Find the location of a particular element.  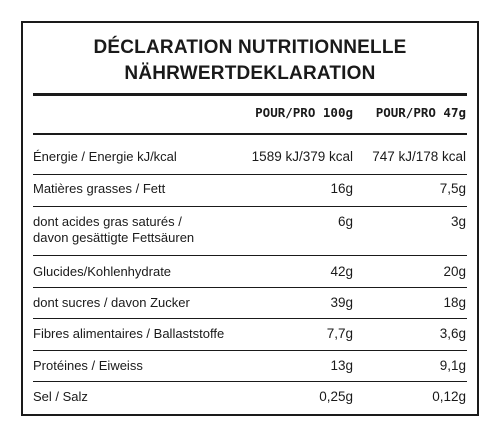

nutrient-label: dont sucres / davon Zucker is located at coordinates (111, 302).